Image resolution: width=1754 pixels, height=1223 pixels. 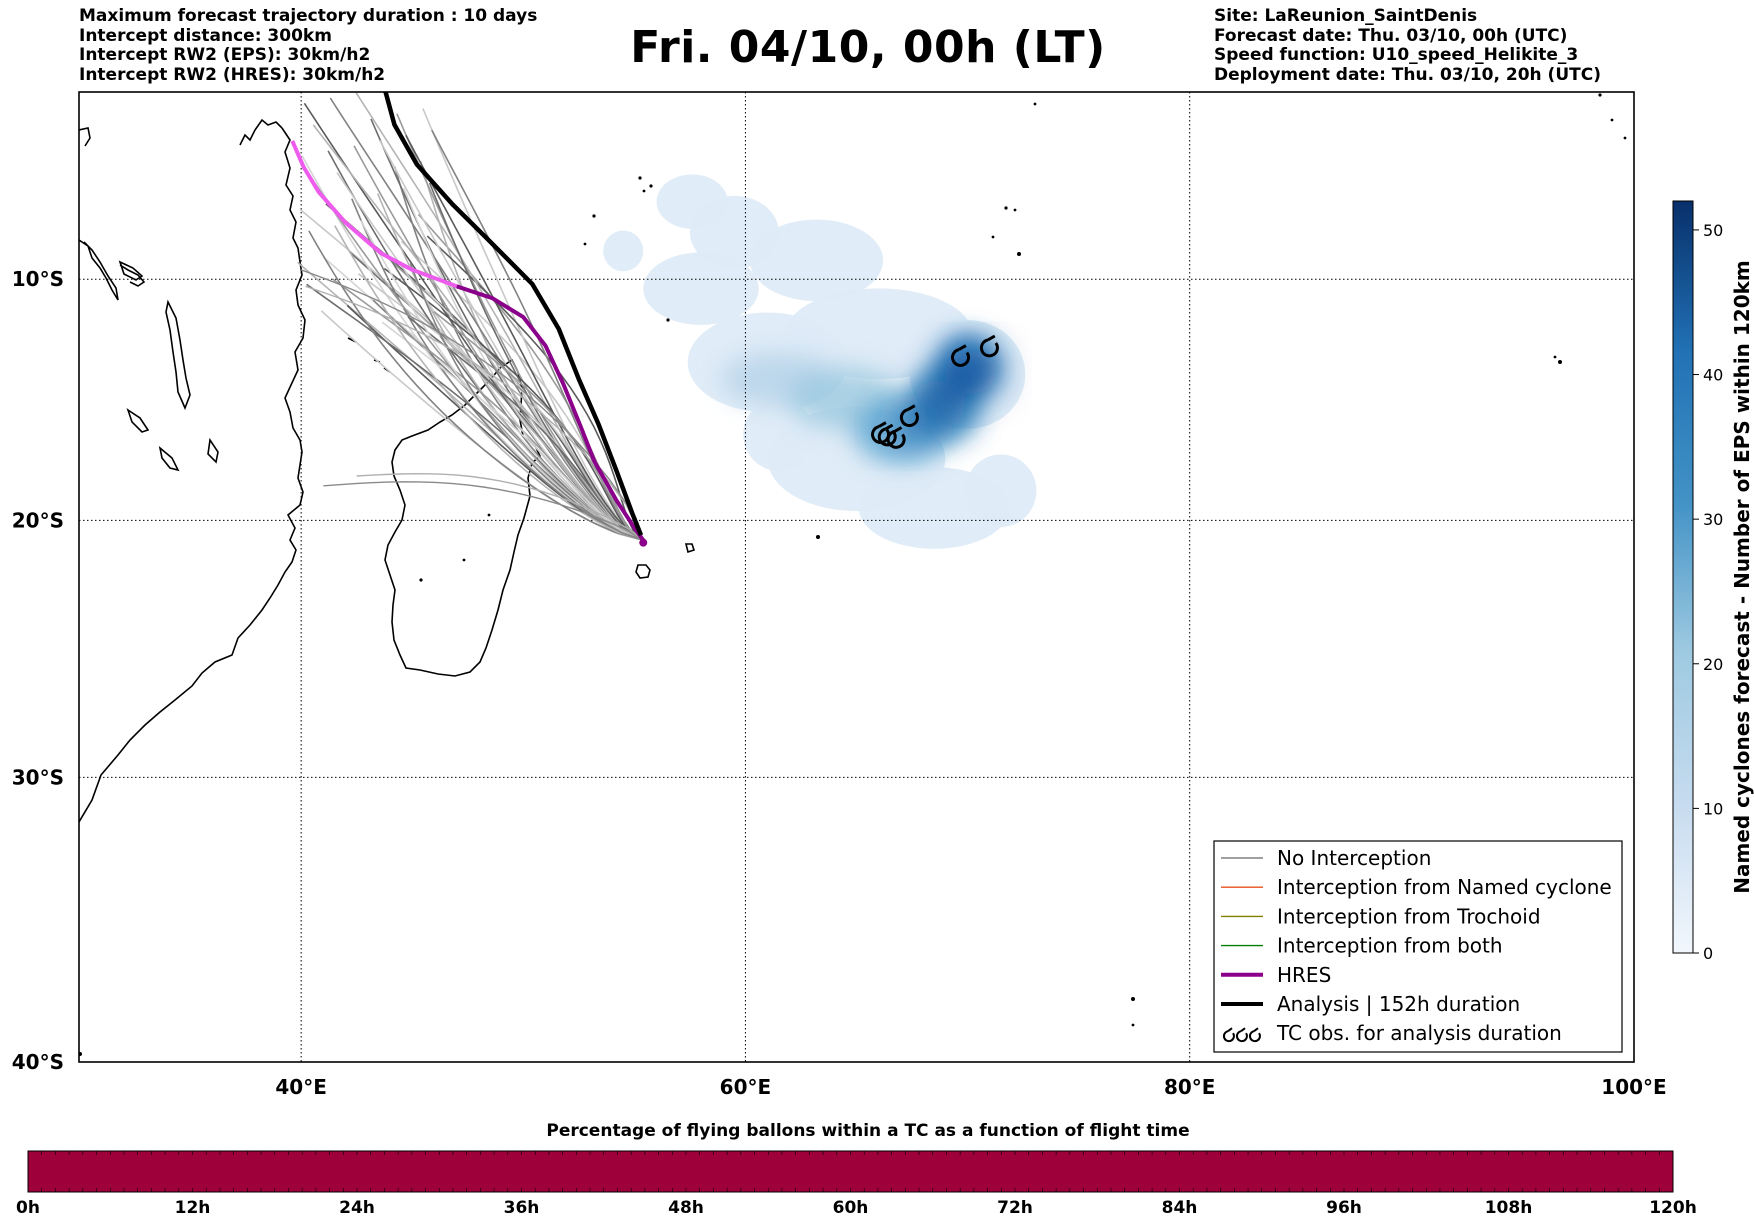 I want to click on lon-tick-label: 40°E, so click(x=301, y=1087).